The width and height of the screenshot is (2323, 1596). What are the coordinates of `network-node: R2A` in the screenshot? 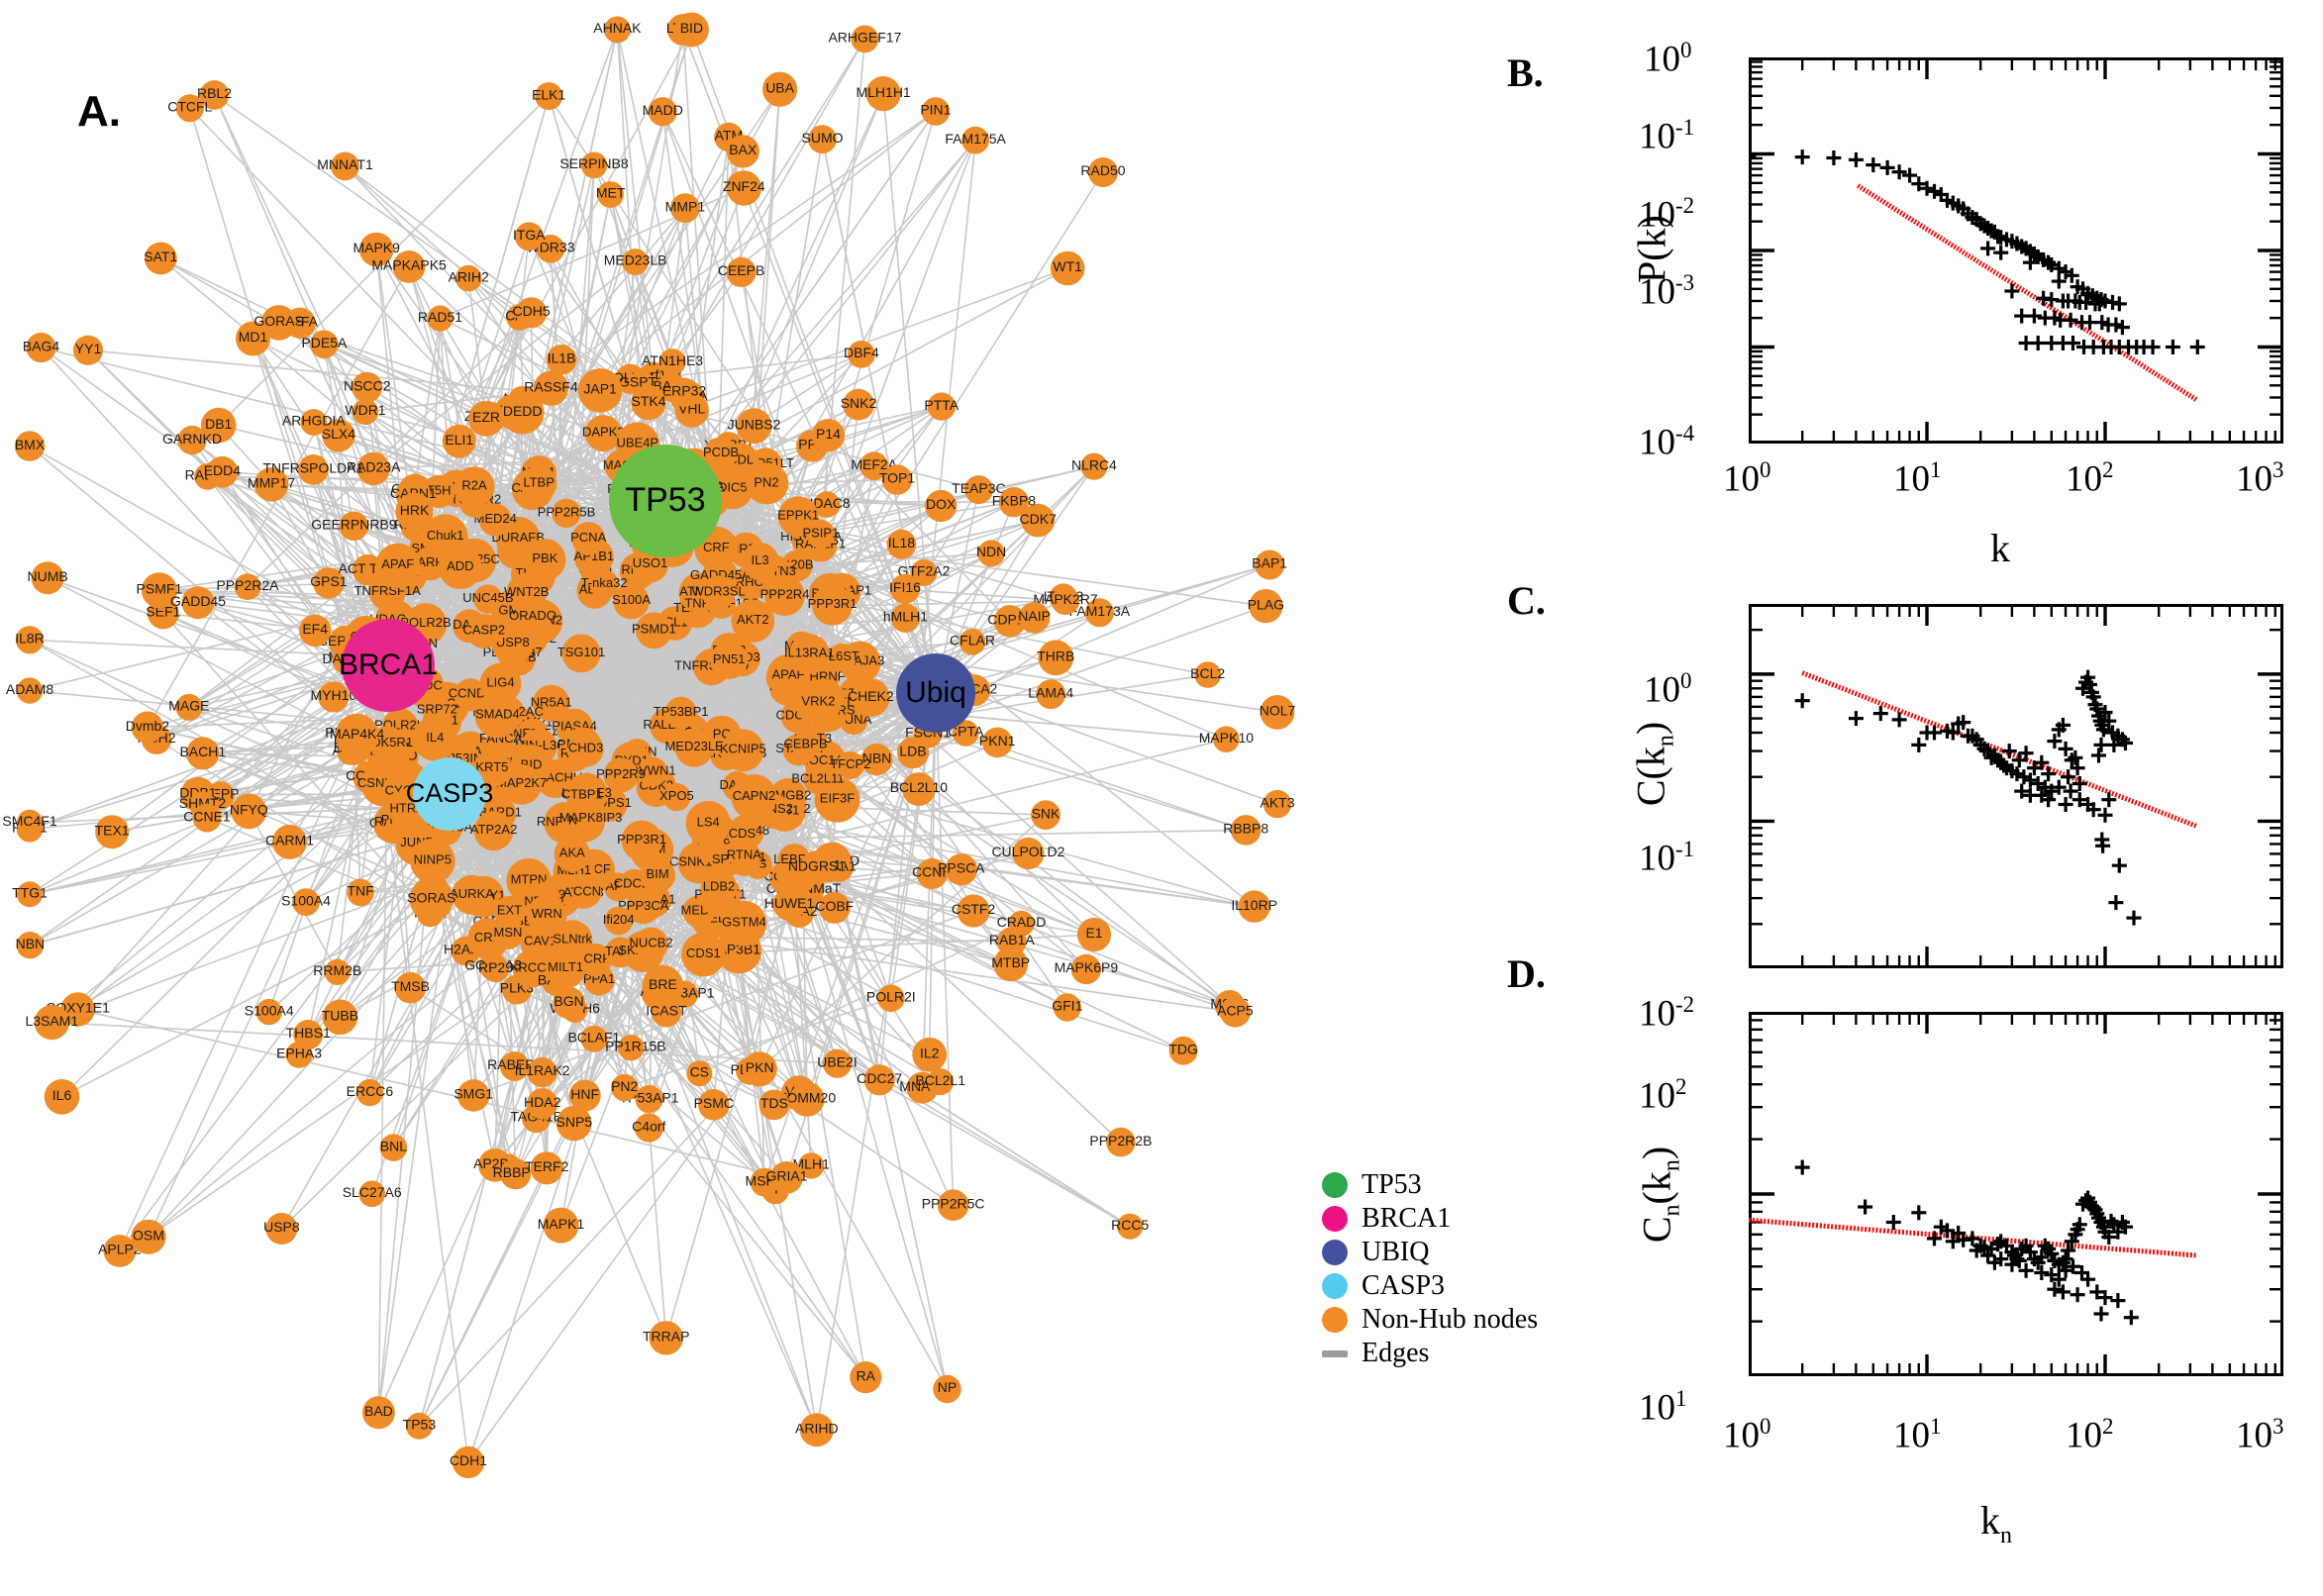 It's located at (474, 487).